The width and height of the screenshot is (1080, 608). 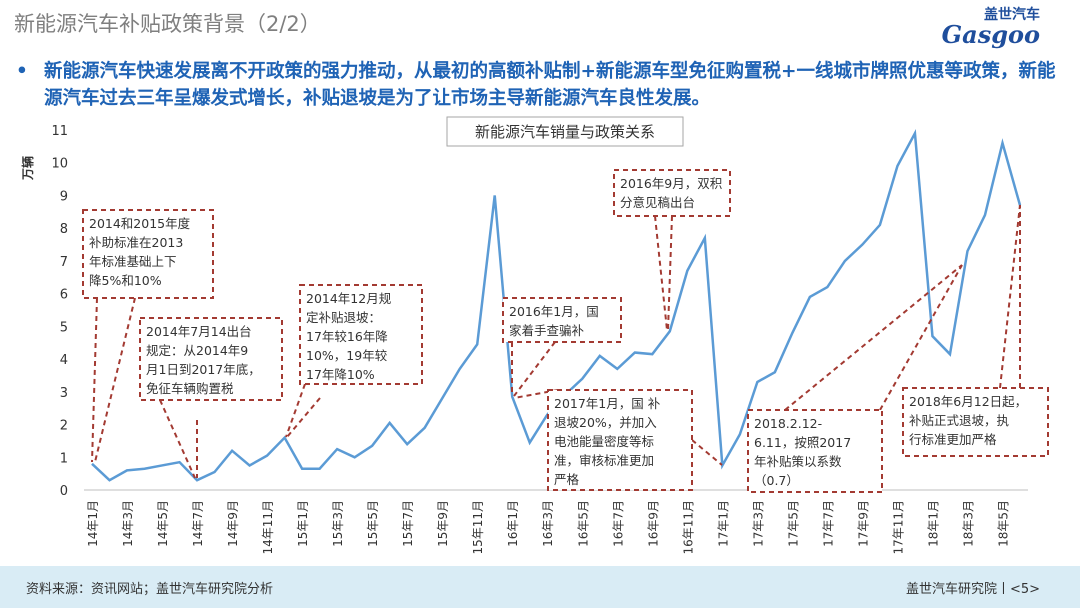 What do you see at coordinates (167, 24) in the screenshot?
I see `slide-title: 新能源汽车补贴政策背景（2/2）` at bounding box center [167, 24].